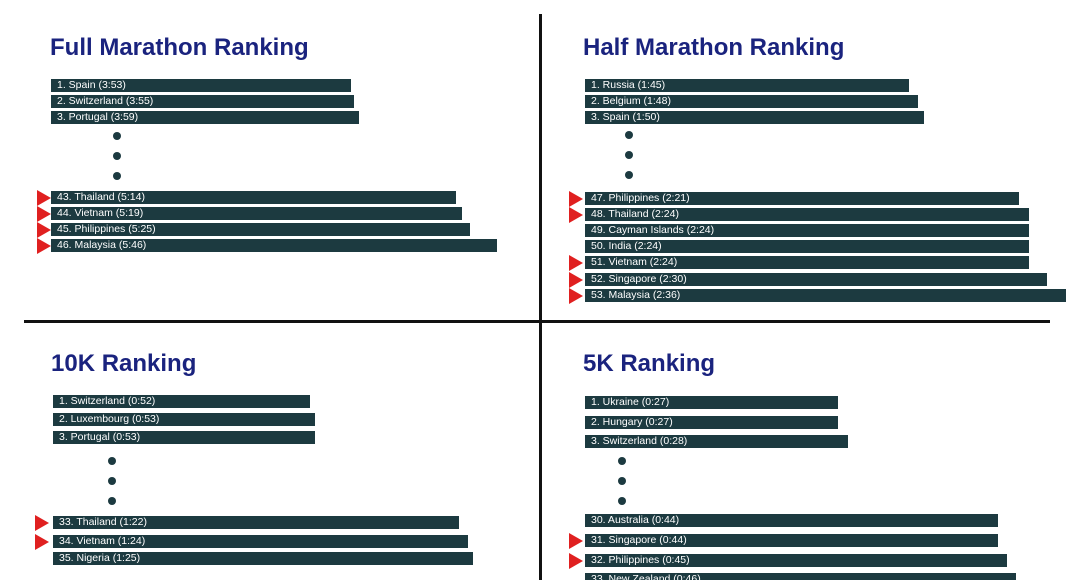  What do you see at coordinates (256, 522) in the screenshot?
I see `ranking-bar: 33. Thailand (1:22)` at bounding box center [256, 522].